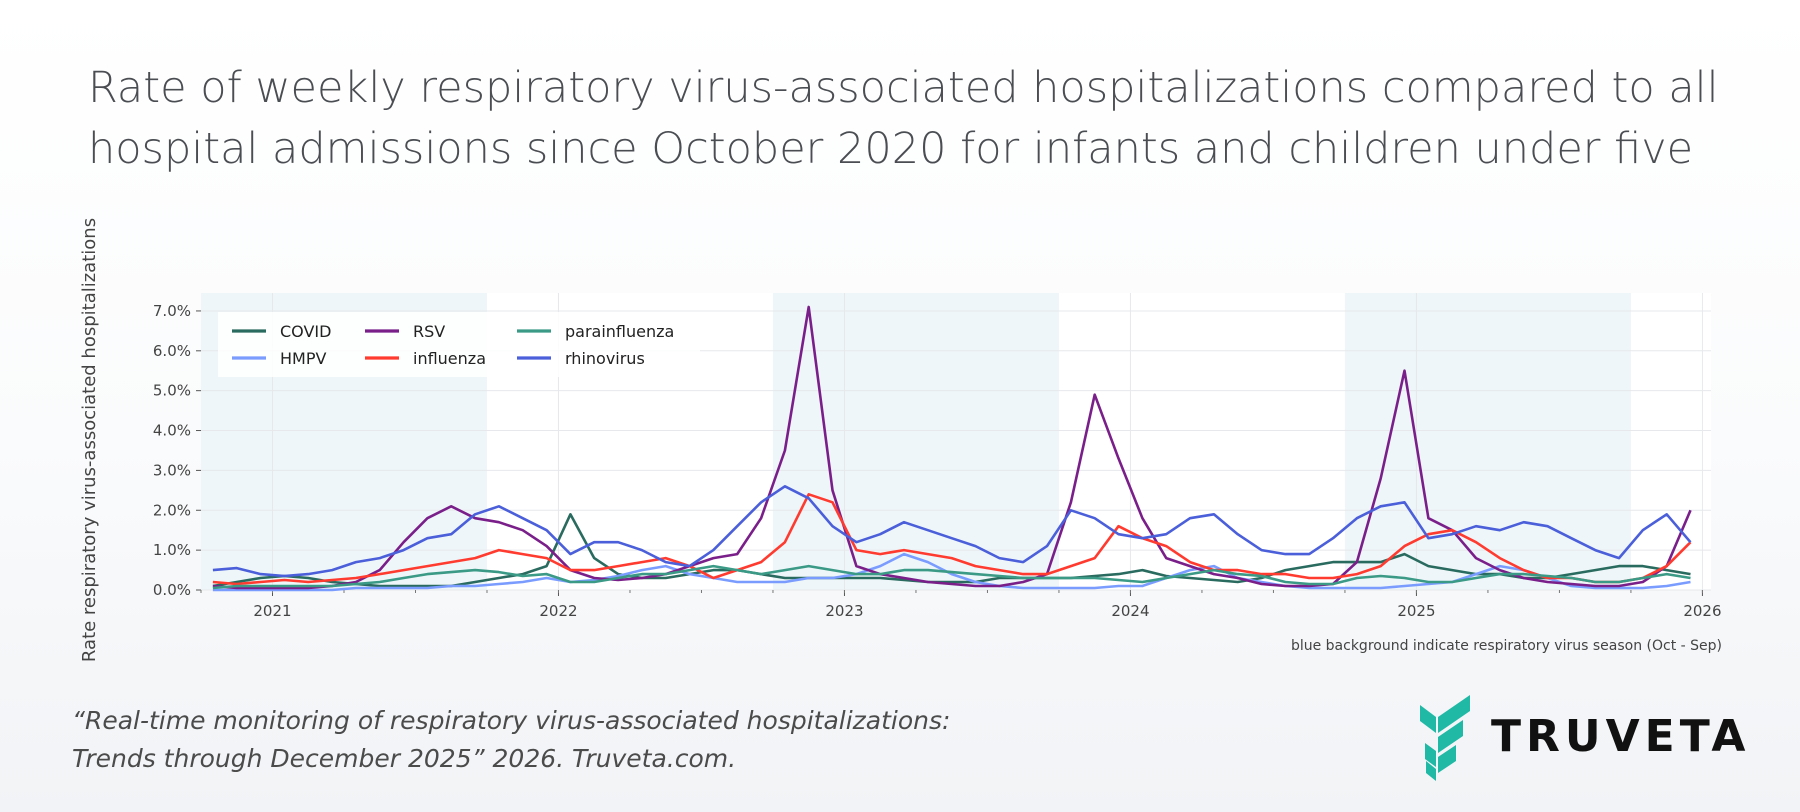 This screenshot has width=1800, height=812. I want to click on legend-label-rhinovirus: rhinovirus, so click(605, 358).